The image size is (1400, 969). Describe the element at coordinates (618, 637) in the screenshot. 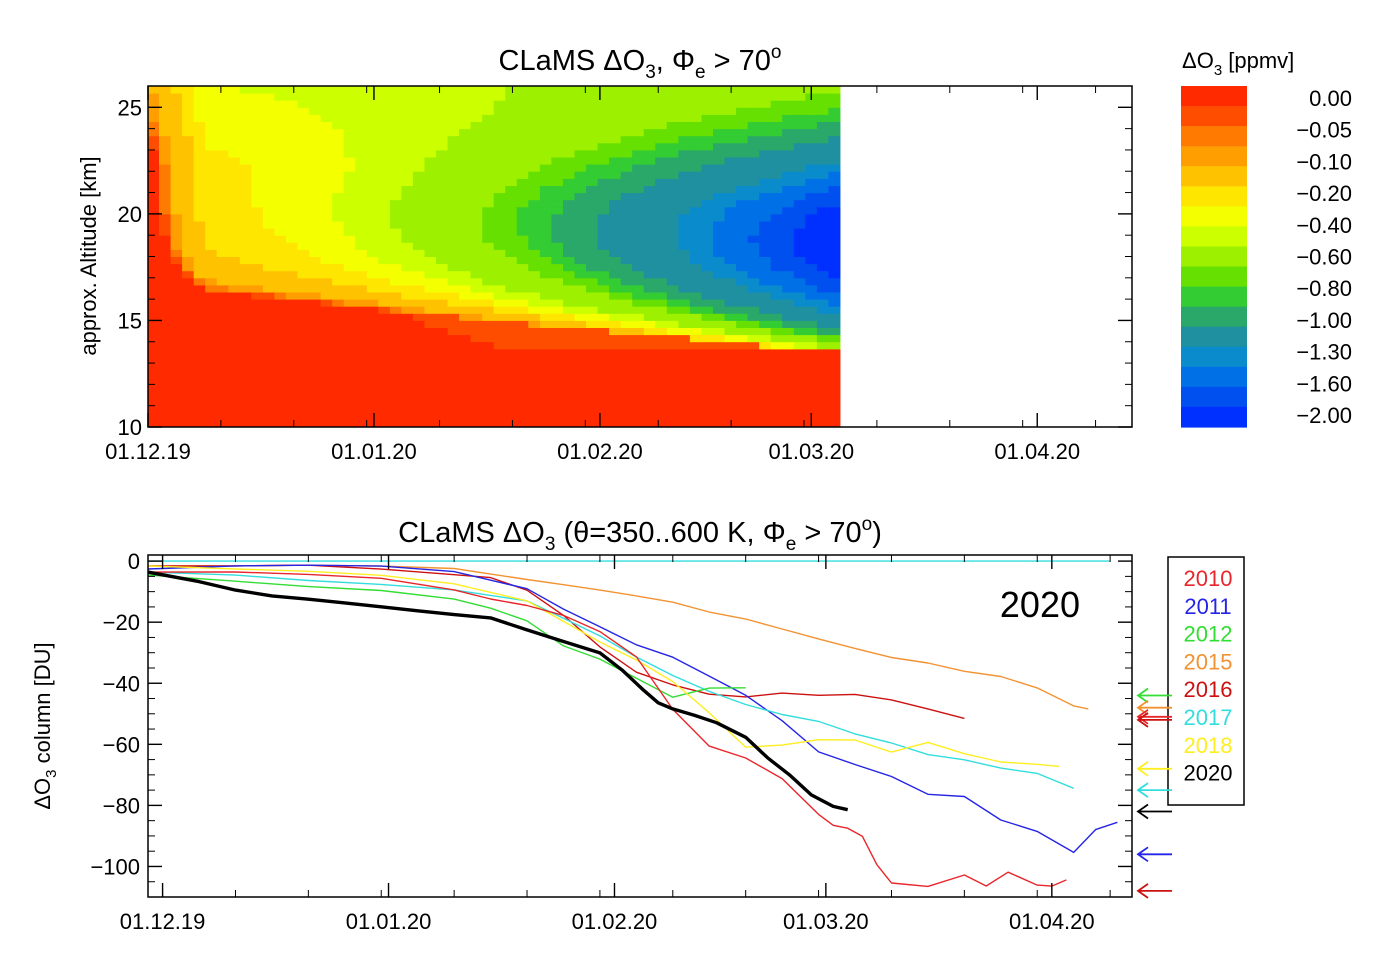

I see `series-line-2015` at that location.